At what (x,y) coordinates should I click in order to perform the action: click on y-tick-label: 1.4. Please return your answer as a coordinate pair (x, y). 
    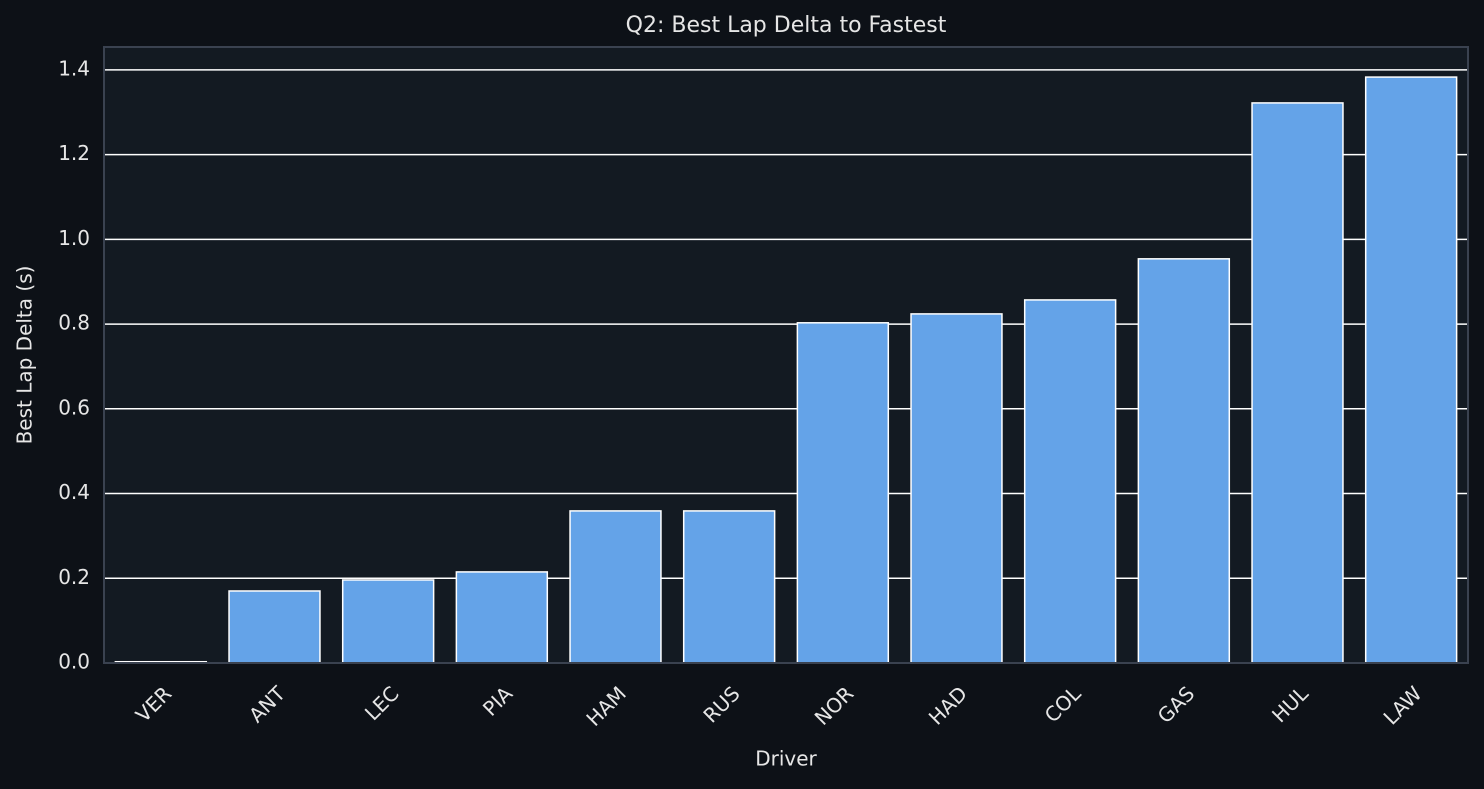
    Looking at the image, I should click on (74, 68).